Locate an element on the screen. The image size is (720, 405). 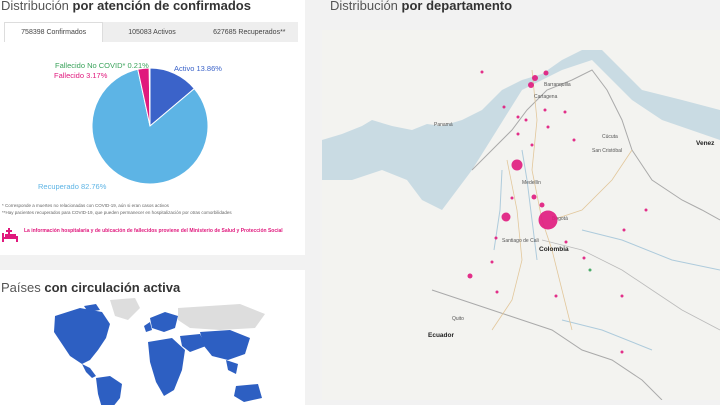
tab-activos: 105083 Activos is located at coordinates (152, 32).